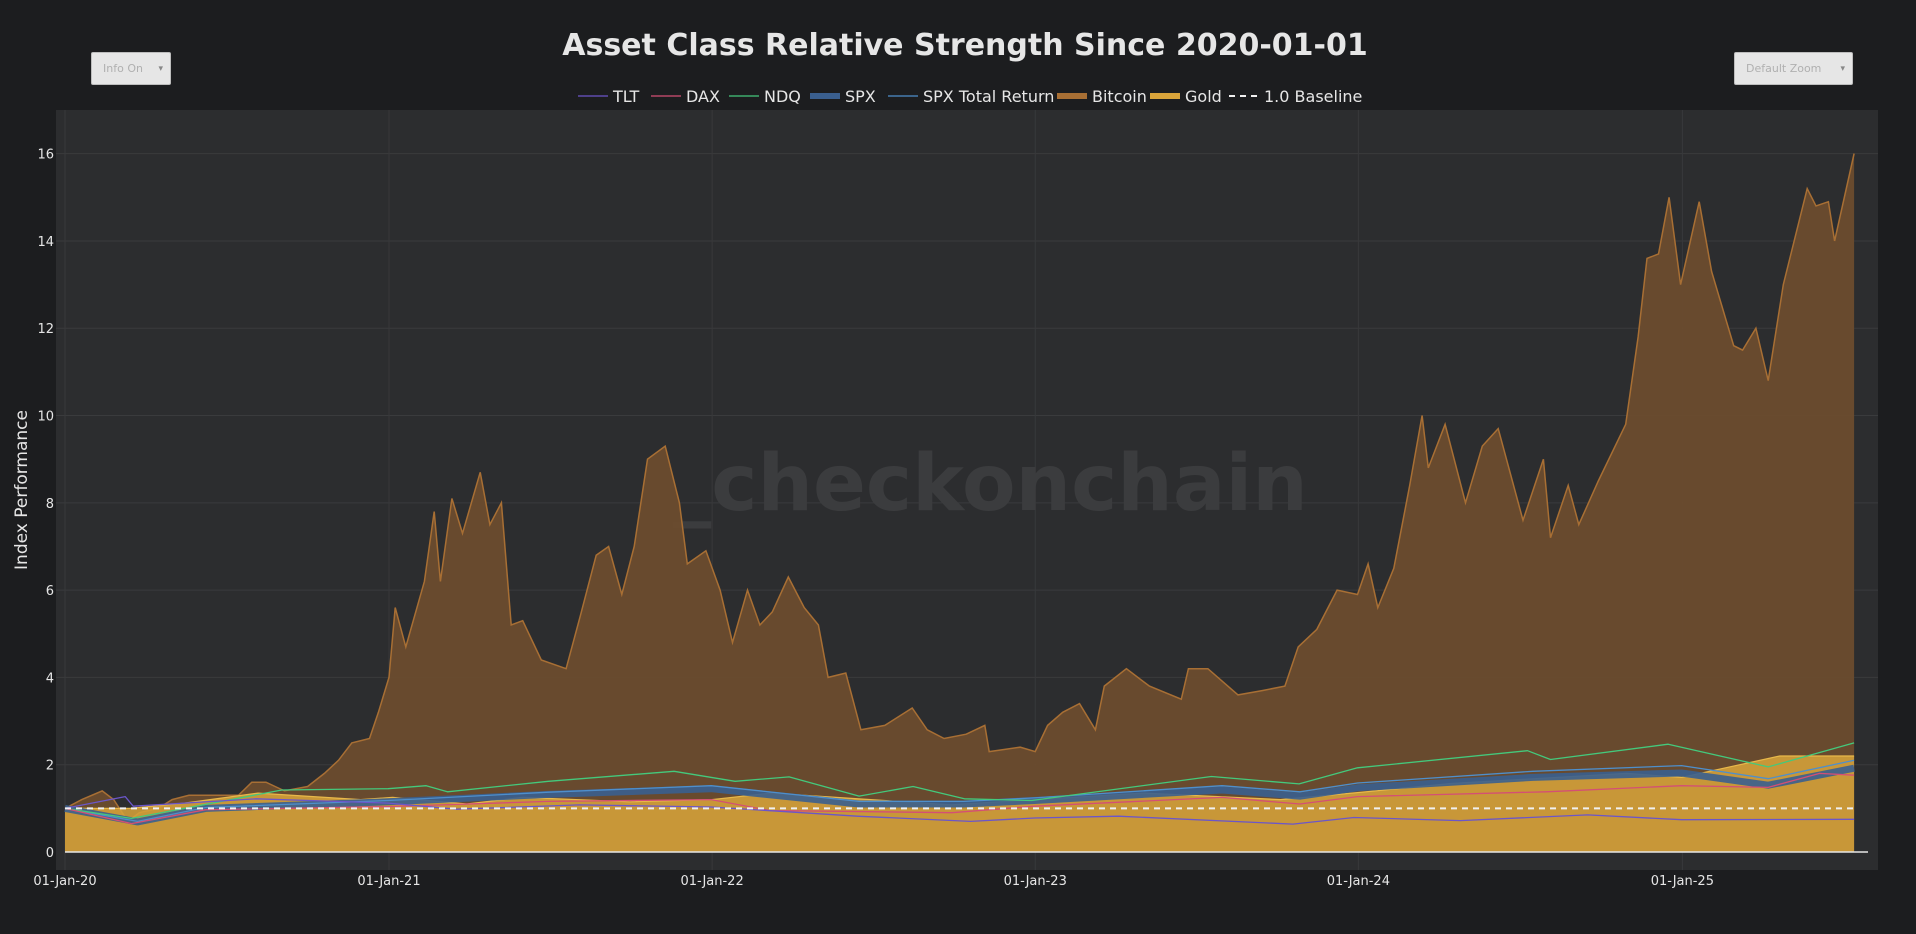 The height and width of the screenshot is (934, 1916). Describe the element at coordinates (782, 96) in the screenshot. I see `legend-label: NDQ` at that location.